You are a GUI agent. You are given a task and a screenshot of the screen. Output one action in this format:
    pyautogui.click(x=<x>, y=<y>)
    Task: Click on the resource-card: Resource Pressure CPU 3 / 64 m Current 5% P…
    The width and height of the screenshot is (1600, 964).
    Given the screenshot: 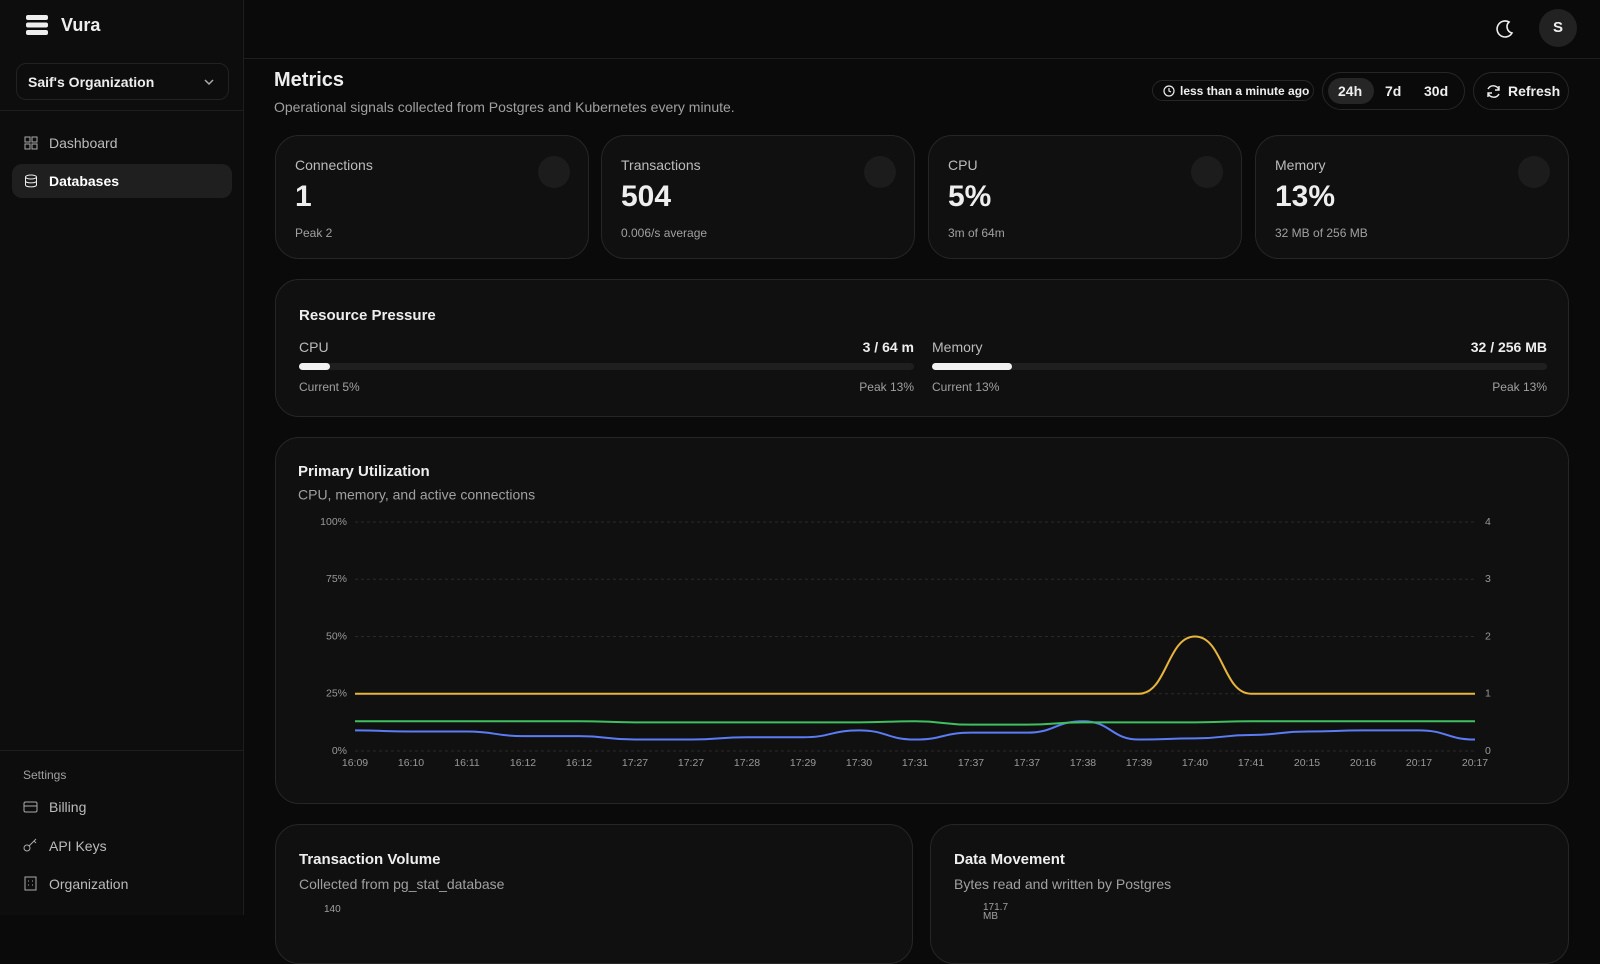 What is the action you would take?
    pyautogui.click(x=922, y=348)
    